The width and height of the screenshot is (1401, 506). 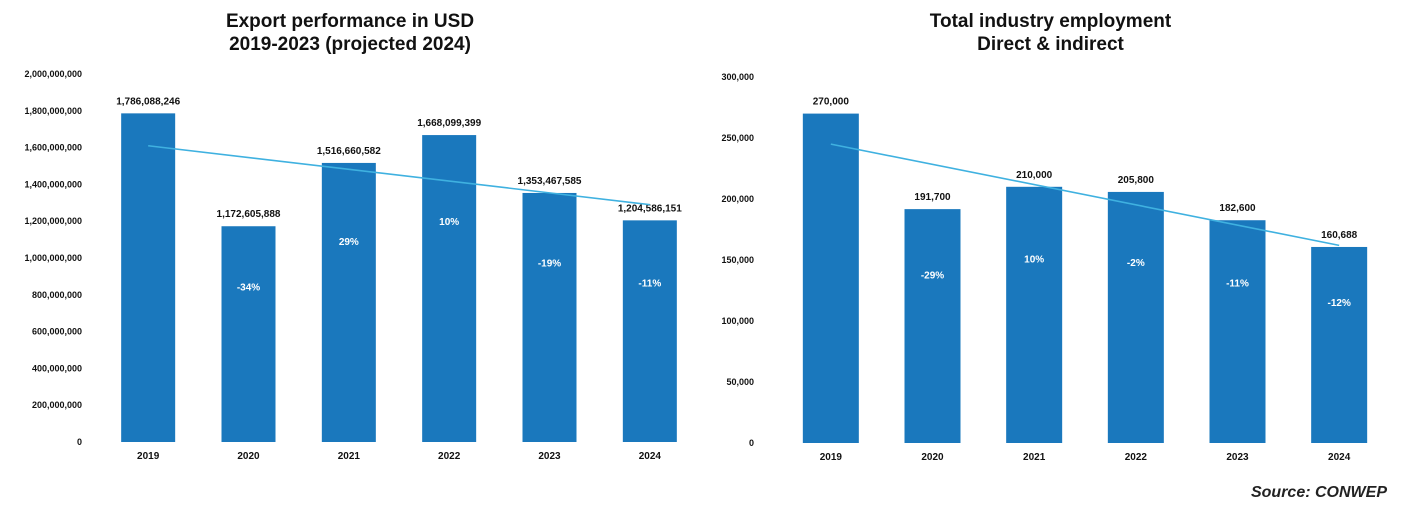 I want to click on bar-value-label: 1,516,660,582, so click(x=349, y=151).